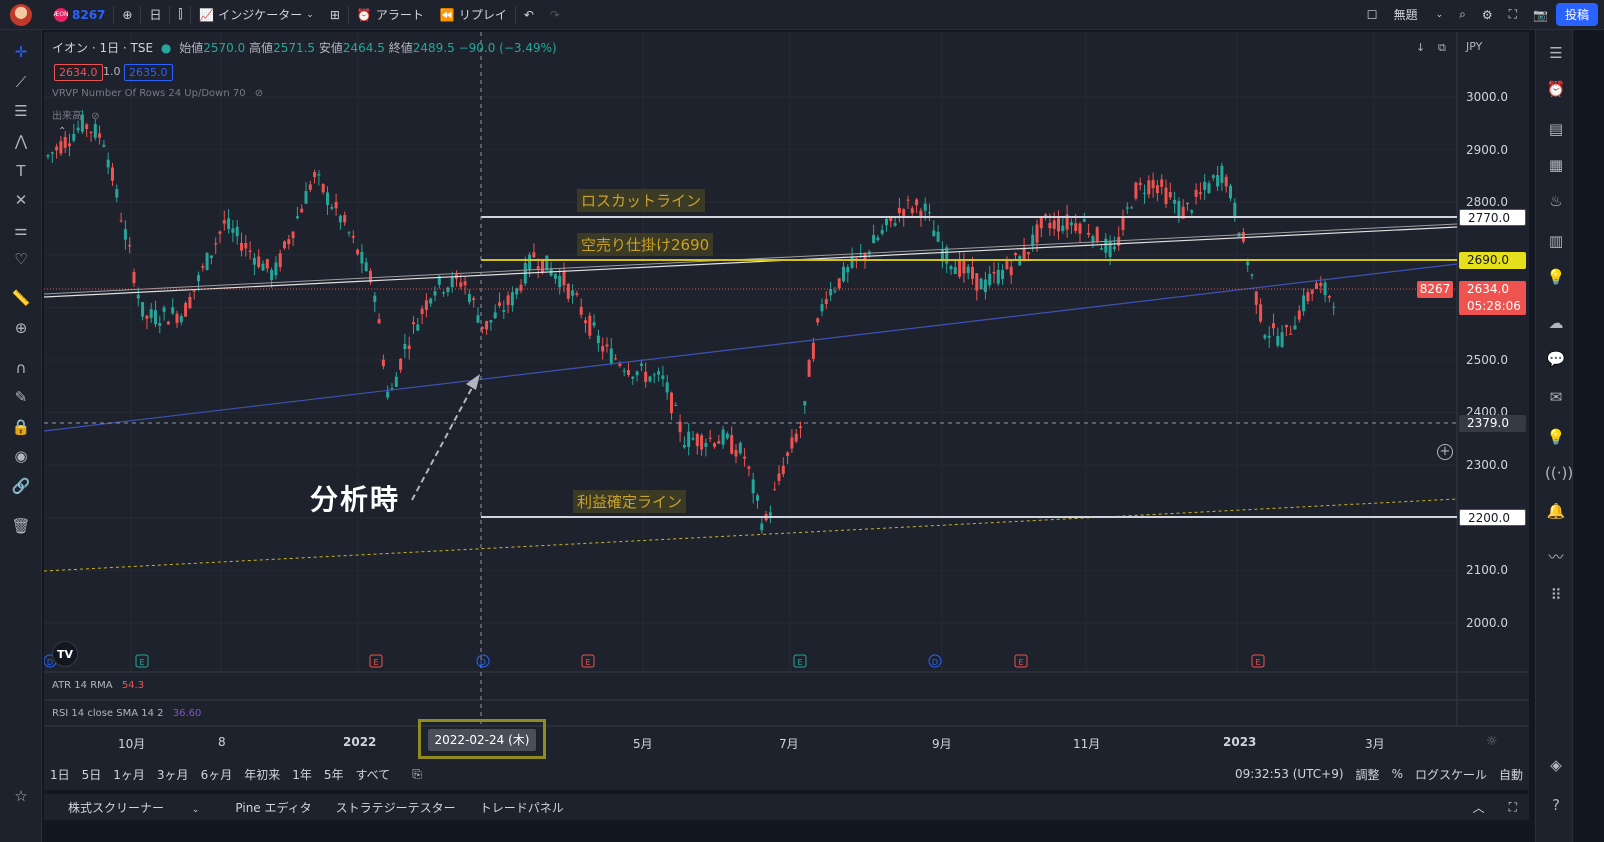 The height and width of the screenshot is (842, 1604). I want to click on pattern-icon: ⋀, so click(21, 141).